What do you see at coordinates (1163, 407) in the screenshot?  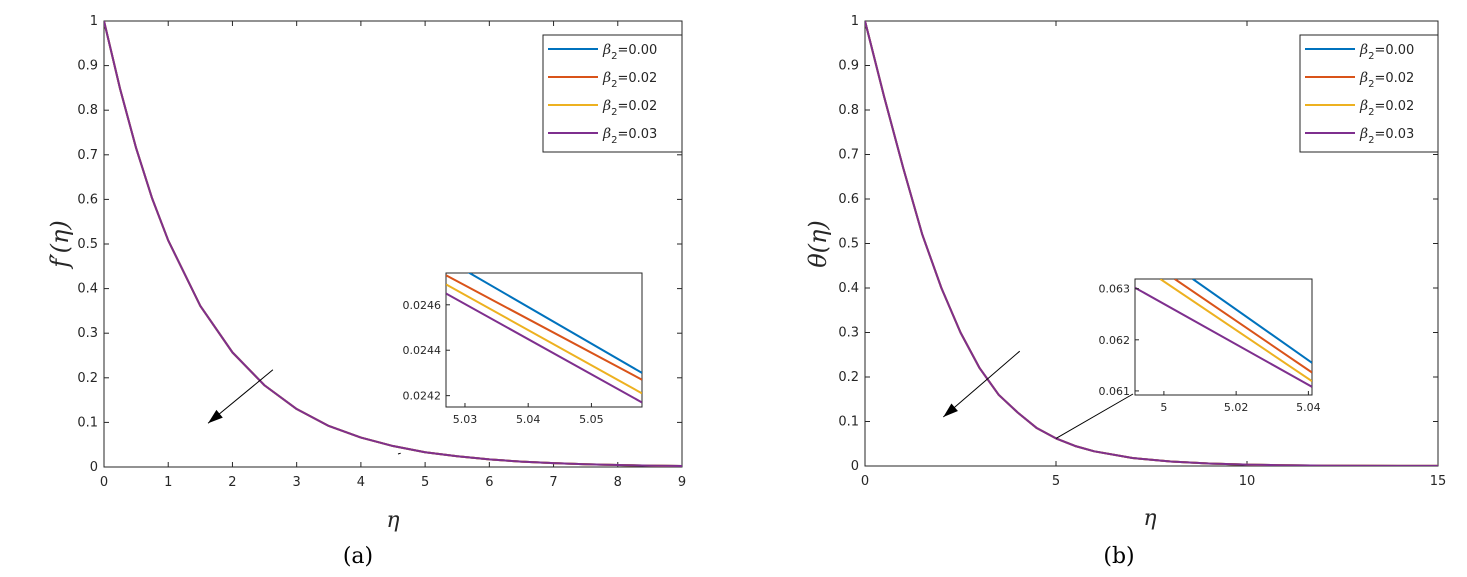 I see `inset-x-tick-label: 5` at bounding box center [1163, 407].